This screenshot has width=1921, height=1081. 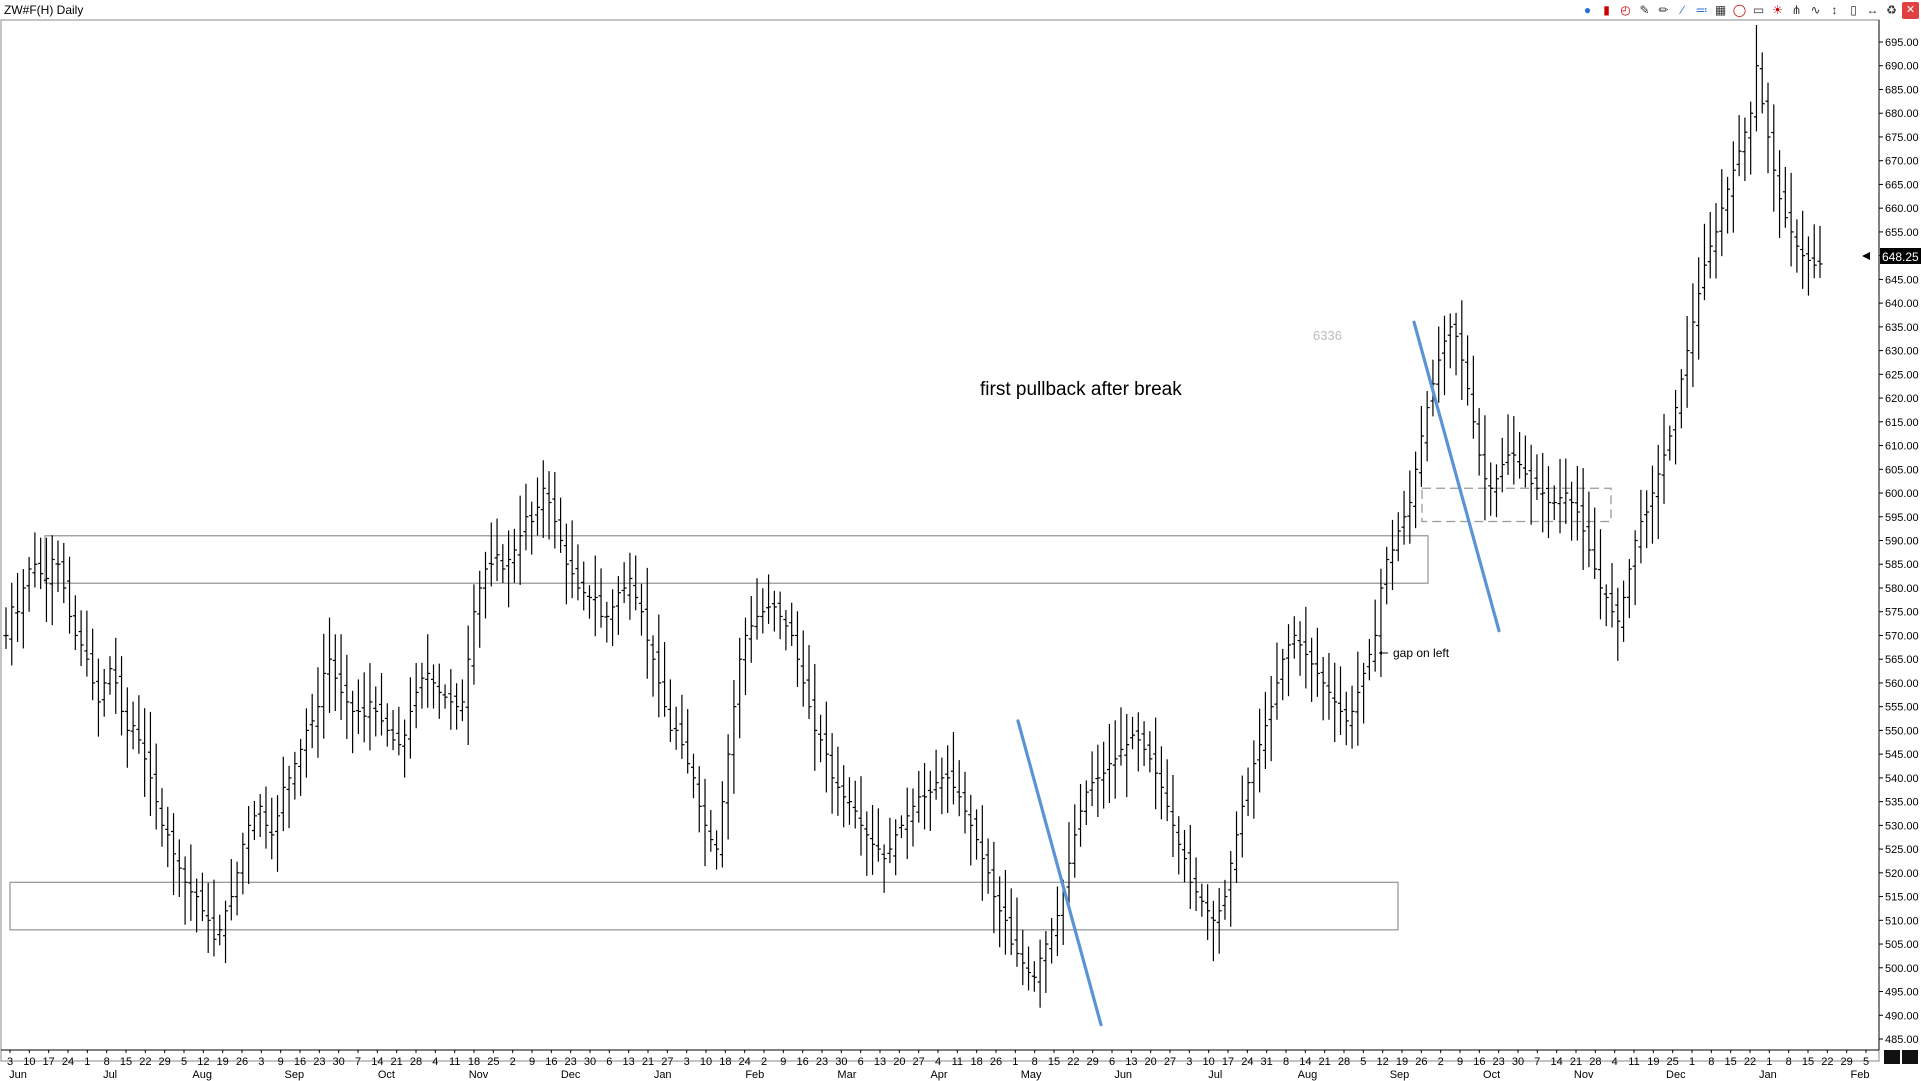 I want to click on candle-icon: ▮, so click(x=1606, y=10).